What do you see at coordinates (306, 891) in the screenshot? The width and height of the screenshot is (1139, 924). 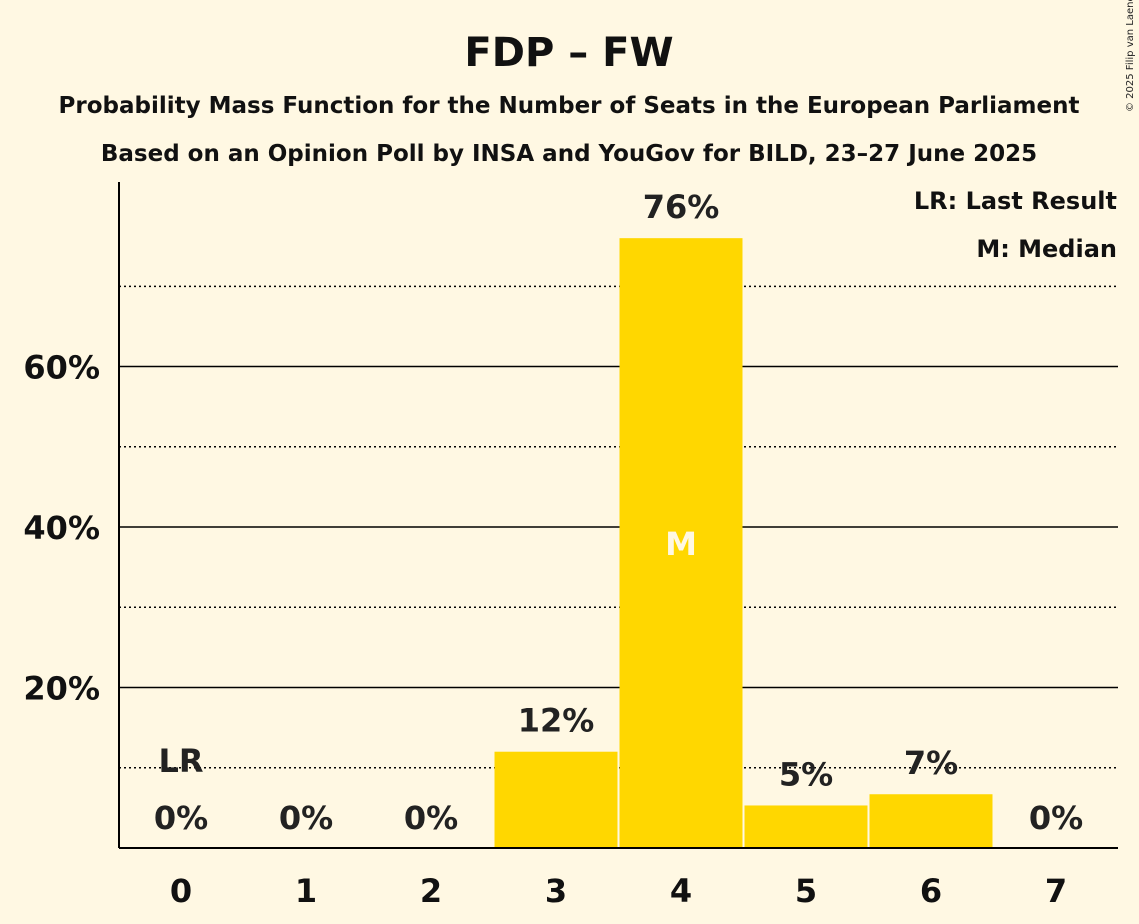 I see `x-tick-label: 1` at bounding box center [306, 891].